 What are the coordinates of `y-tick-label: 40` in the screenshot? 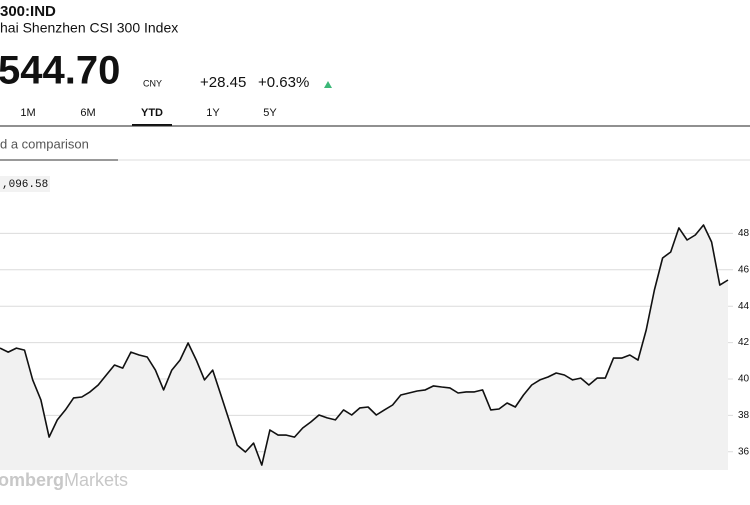 It's located at (744, 379).